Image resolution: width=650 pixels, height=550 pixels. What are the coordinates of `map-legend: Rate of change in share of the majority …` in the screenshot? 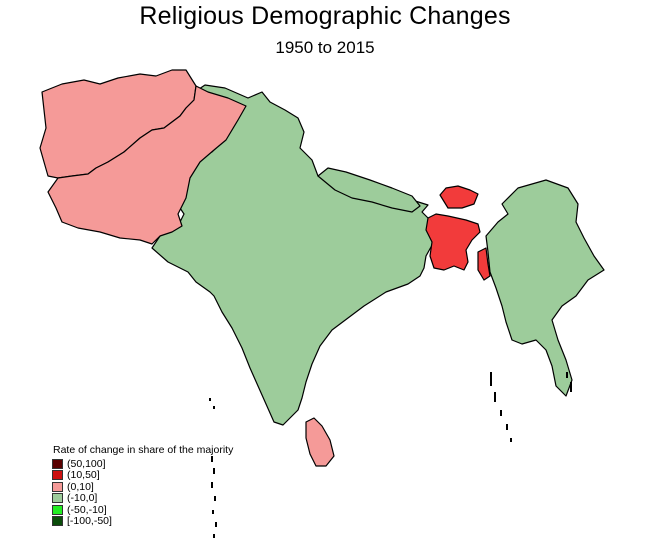 It's located at (142, 485).